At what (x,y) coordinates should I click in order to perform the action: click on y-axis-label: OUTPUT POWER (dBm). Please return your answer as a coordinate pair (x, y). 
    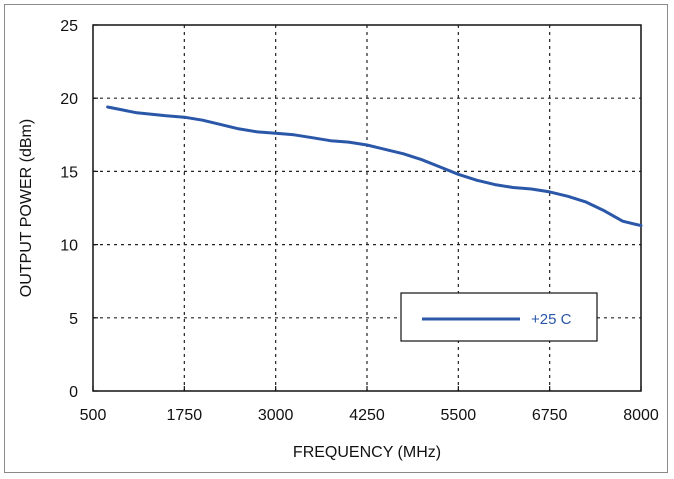
    Looking at the image, I should click on (26, 208).